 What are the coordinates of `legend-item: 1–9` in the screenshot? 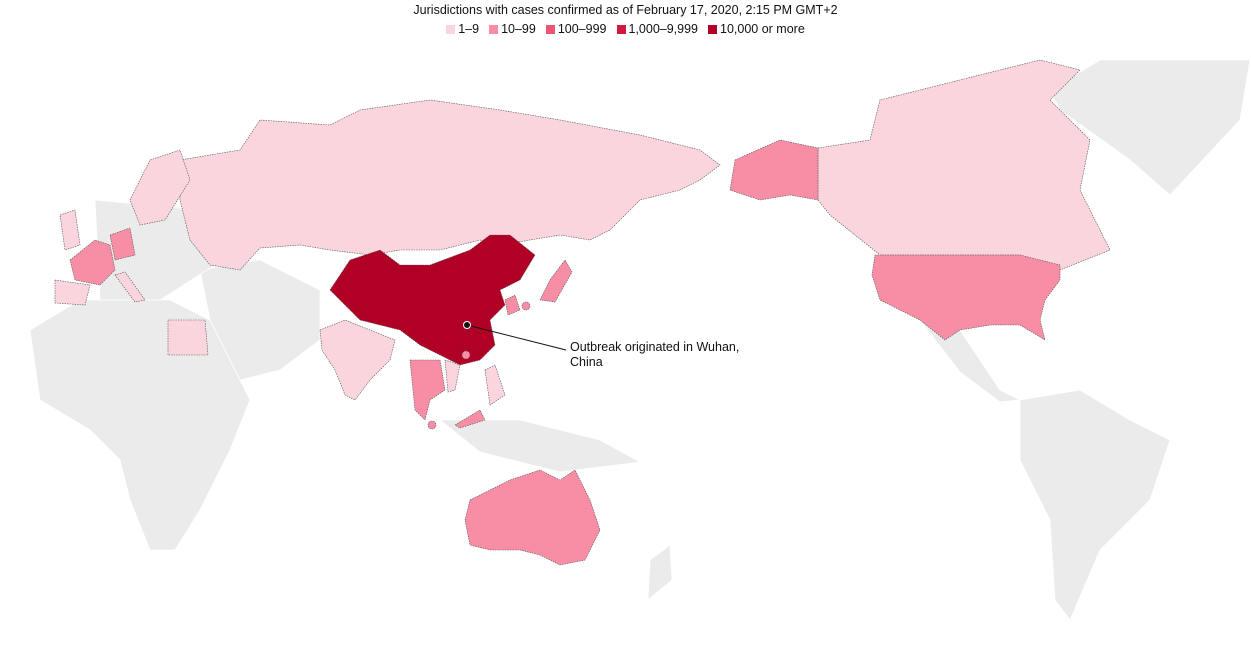 It's located at (462, 29).